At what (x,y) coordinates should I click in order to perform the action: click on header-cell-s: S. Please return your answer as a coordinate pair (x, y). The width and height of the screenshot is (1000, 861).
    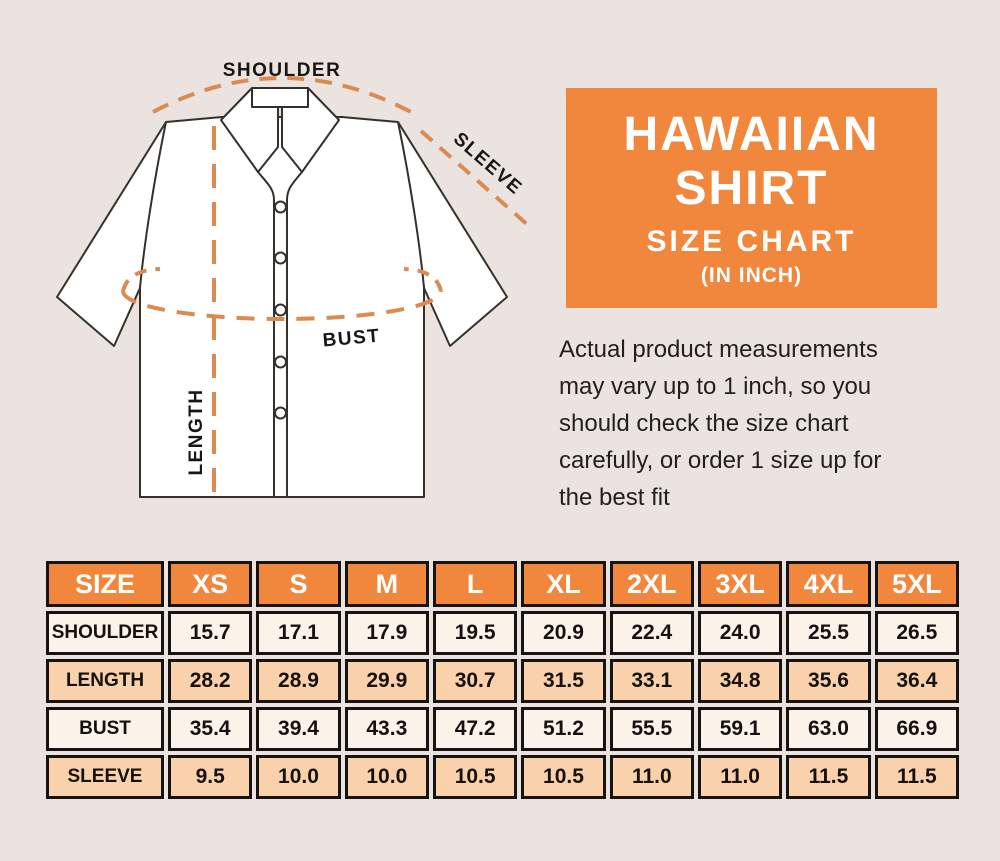
    Looking at the image, I should click on (298, 584).